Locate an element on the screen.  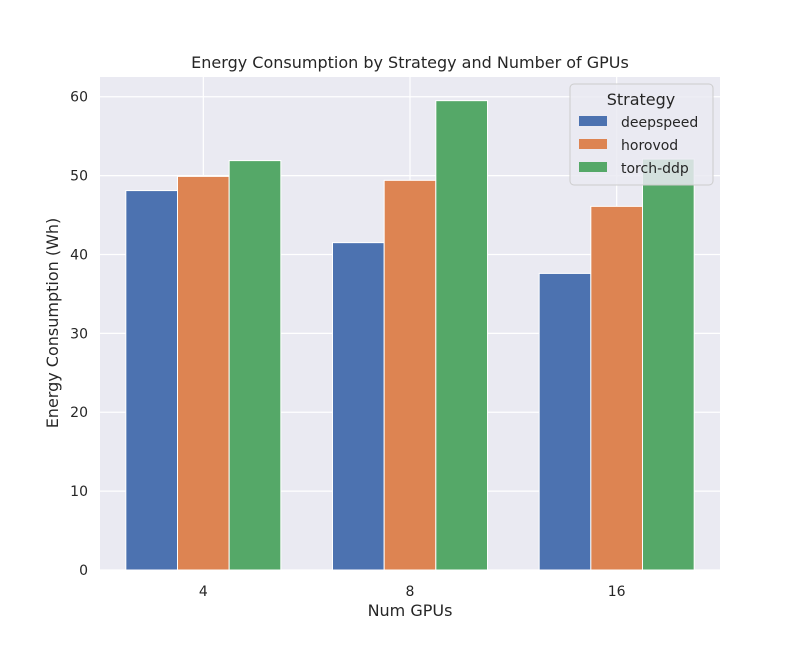
x-tick-label: 8 is located at coordinates (410, 592).